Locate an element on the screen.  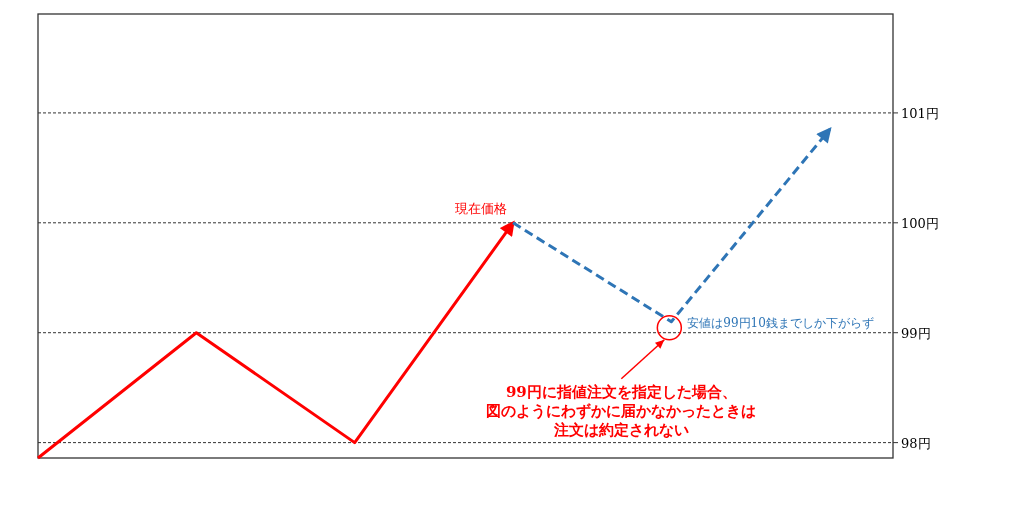
annotation: 99円に指値注文を指定した場合、 is located at coordinates (621, 391).